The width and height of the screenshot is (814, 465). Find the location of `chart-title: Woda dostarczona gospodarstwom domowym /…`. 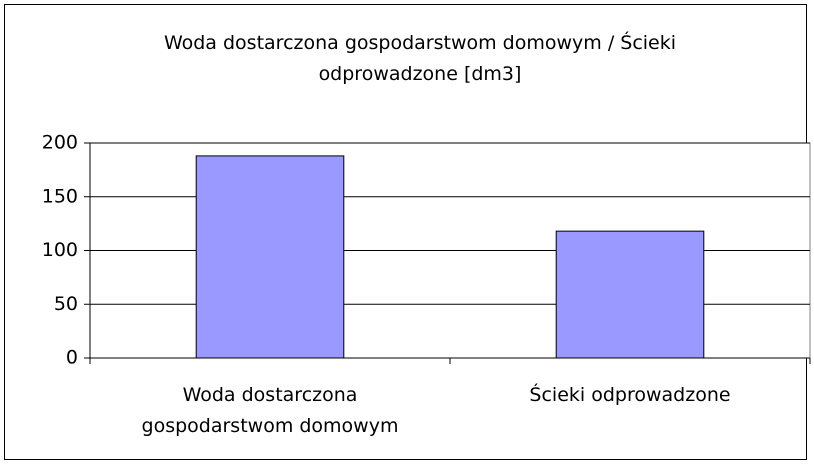

chart-title: Woda dostarczona gospodarstwom domowym /… is located at coordinates (420, 58).